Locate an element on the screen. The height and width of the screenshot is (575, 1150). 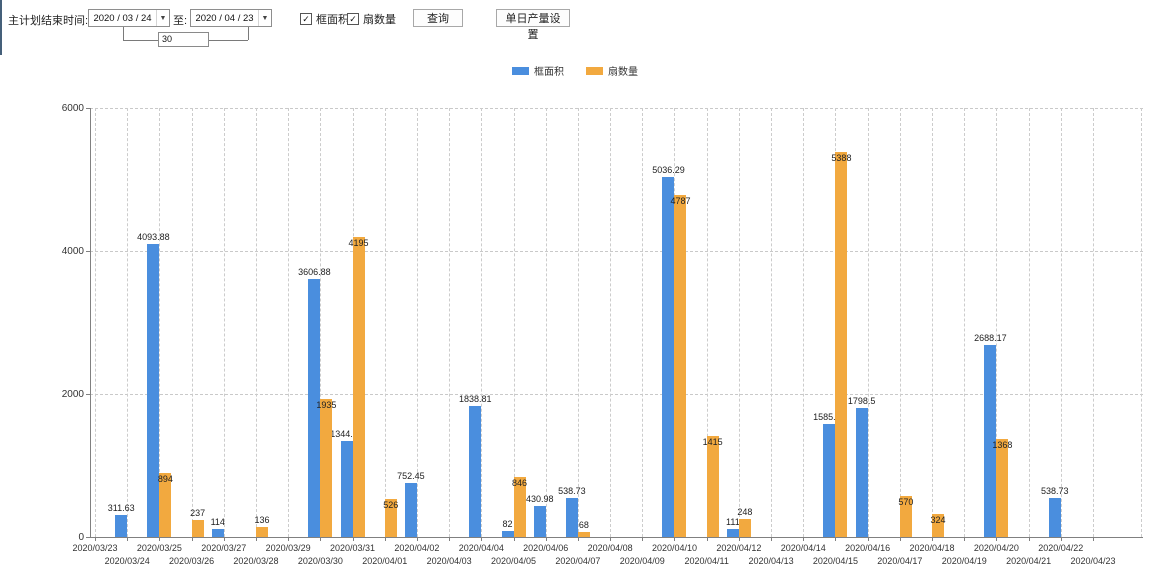
x-axis-label: 2020/04/03 is located at coordinates (449, 561).